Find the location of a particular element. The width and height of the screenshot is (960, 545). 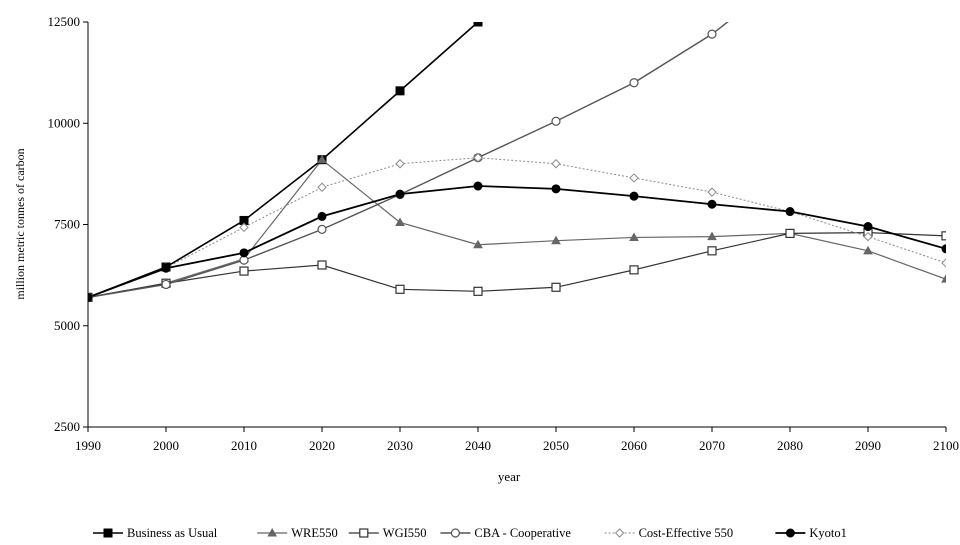

x-tick-label: 1990 is located at coordinates (88, 445).